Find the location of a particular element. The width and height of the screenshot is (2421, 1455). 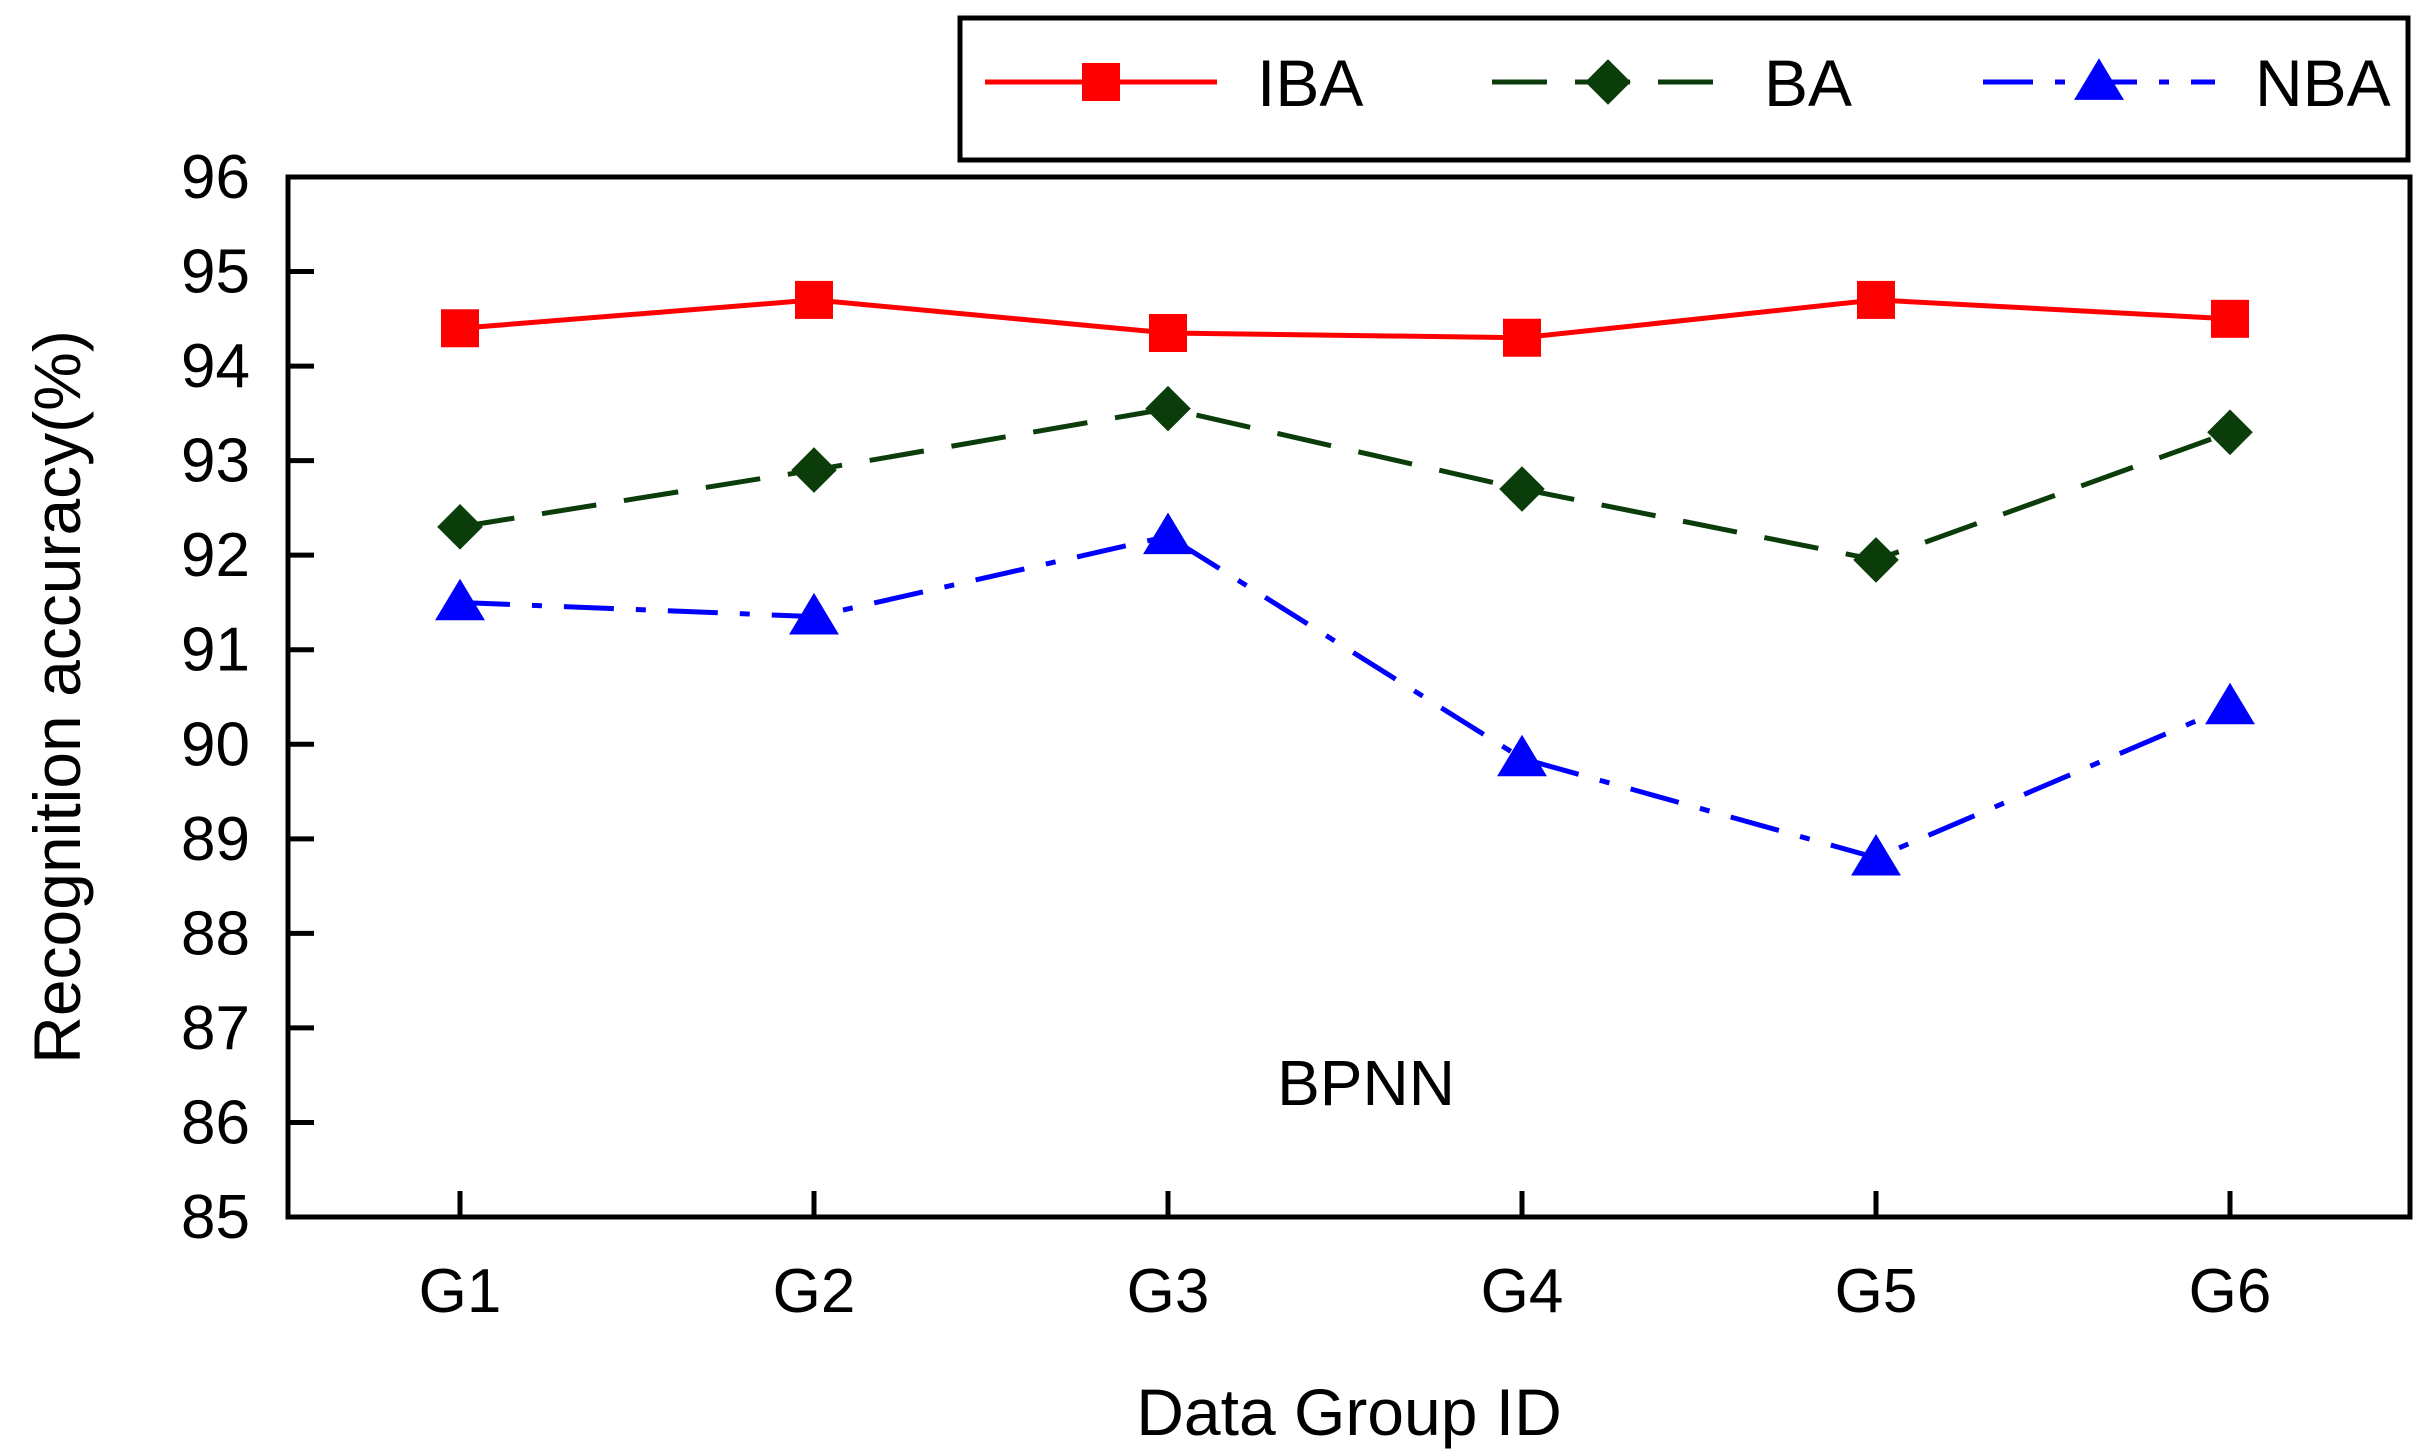

x-tick-label: G4 is located at coordinates (1522, 1291).